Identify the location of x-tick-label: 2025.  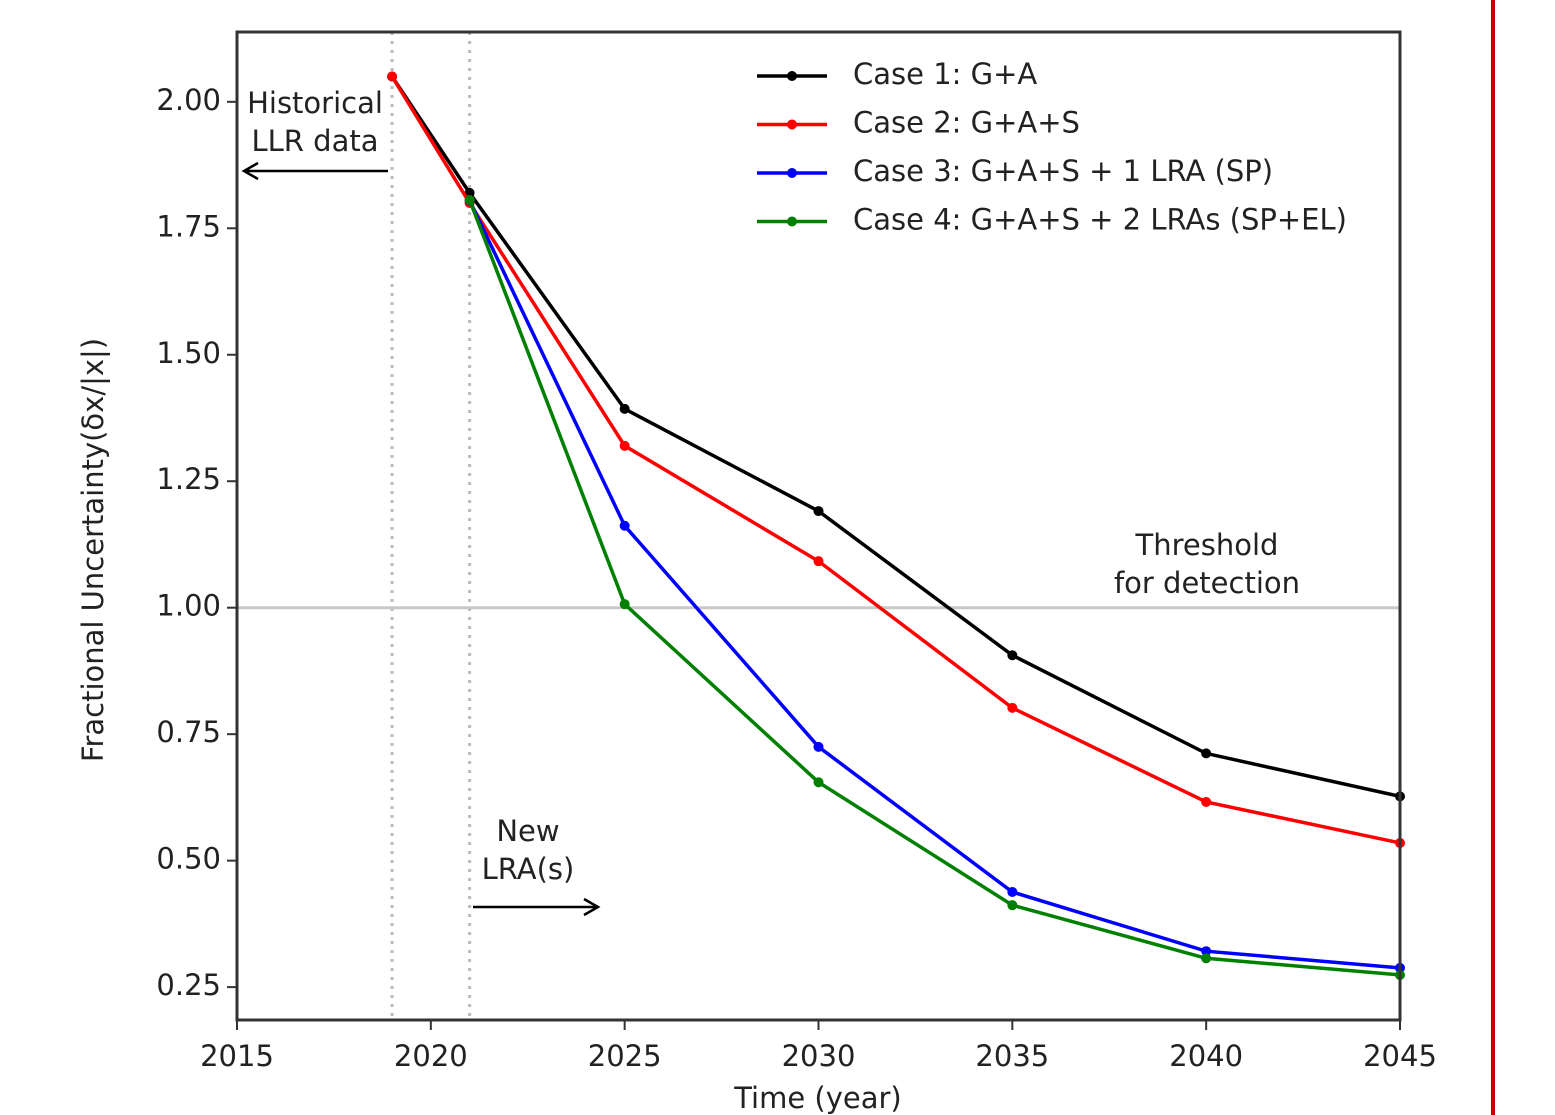
(625, 1056).